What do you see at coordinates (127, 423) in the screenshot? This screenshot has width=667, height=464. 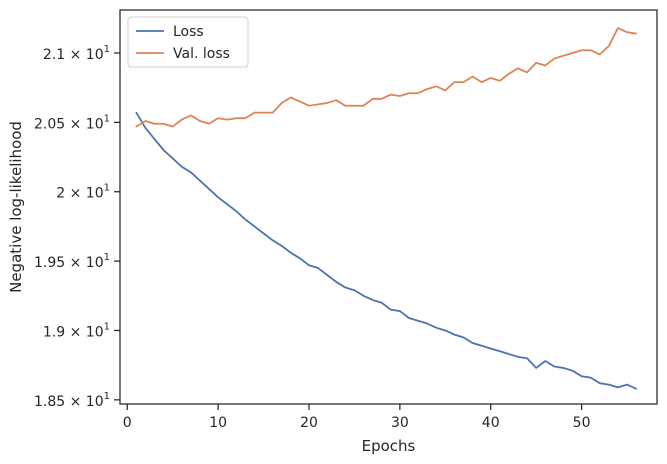 I see `x-tick-label: 0` at bounding box center [127, 423].